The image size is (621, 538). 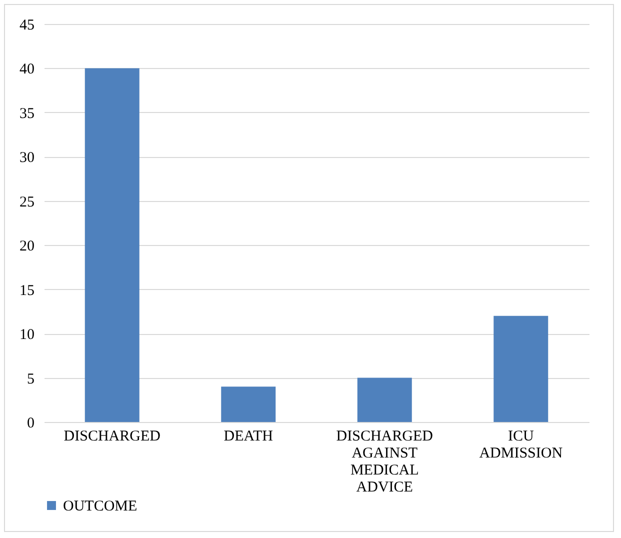 What do you see at coordinates (249, 436) in the screenshot?
I see `x-tick-label: DEATH` at bounding box center [249, 436].